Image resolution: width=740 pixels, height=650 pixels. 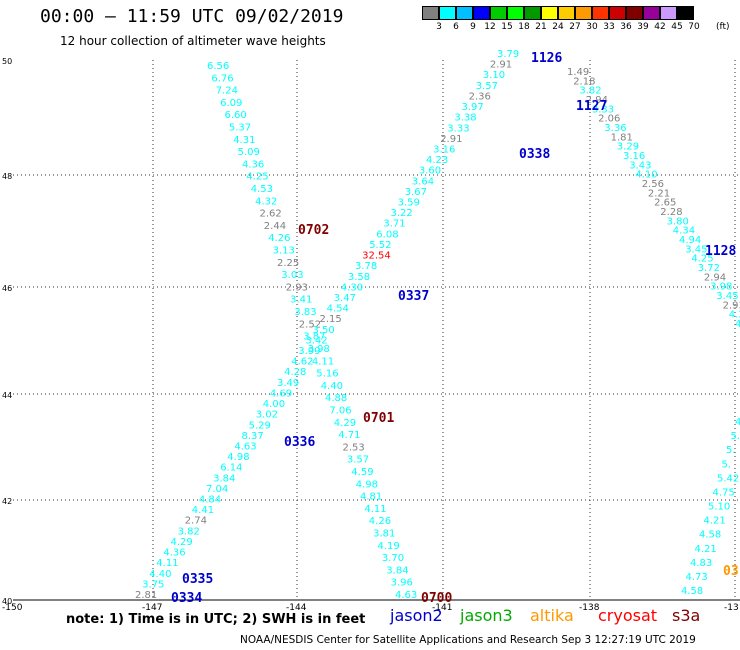 What do you see at coordinates (262, 189) in the screenshot?
I see `wave-height-value: 4.53` at bounding box center [262, 189].